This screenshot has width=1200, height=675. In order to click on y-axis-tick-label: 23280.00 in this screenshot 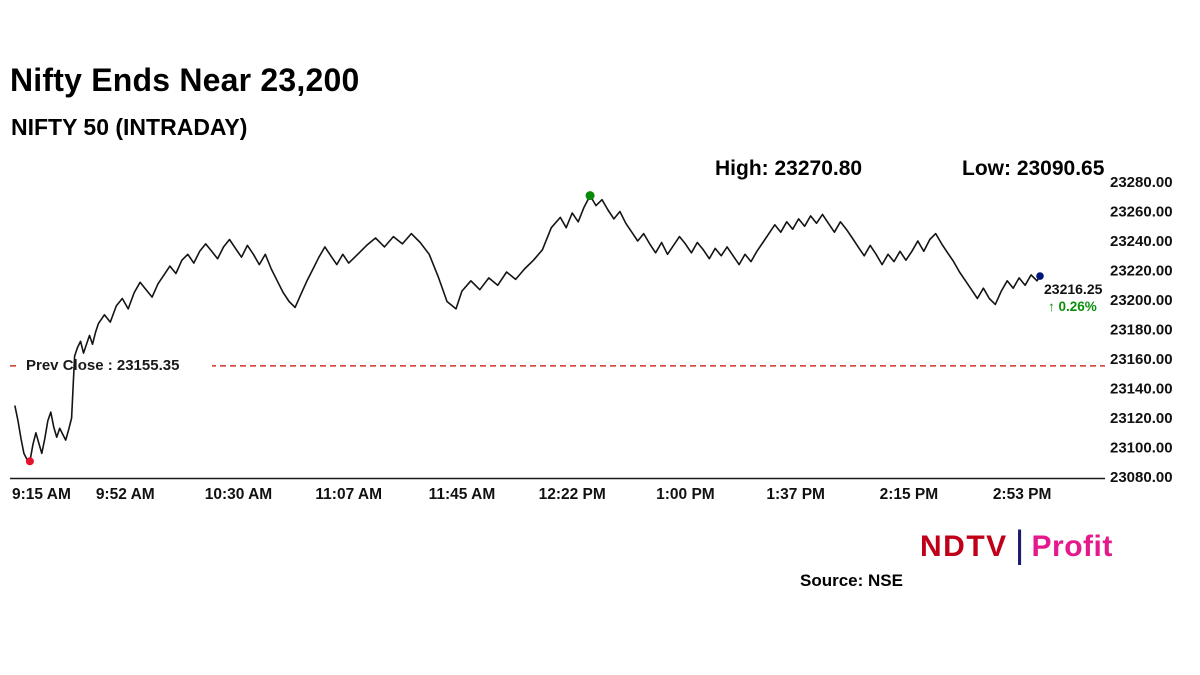, I will do `click(1141, 182)`.